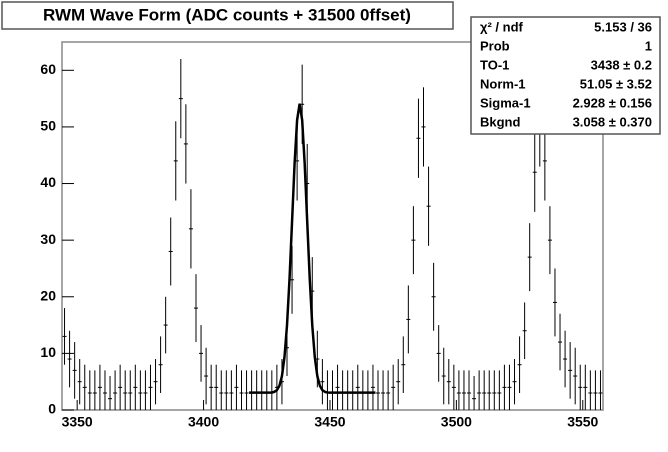 This screenshot has height=452, width=668. What do you see at coordinates (329, 422) in the screenshot?
I see `x-tick-label: 3450` at bounding box center [329, 422].